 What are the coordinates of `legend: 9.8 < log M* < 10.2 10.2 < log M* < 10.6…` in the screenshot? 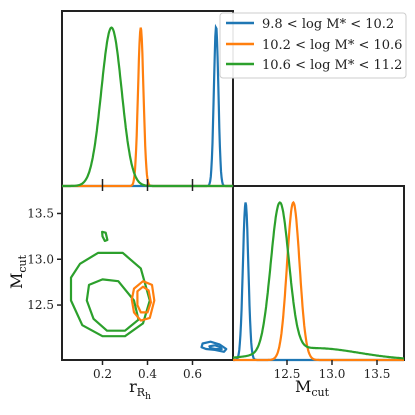 It's located at (313, 45).